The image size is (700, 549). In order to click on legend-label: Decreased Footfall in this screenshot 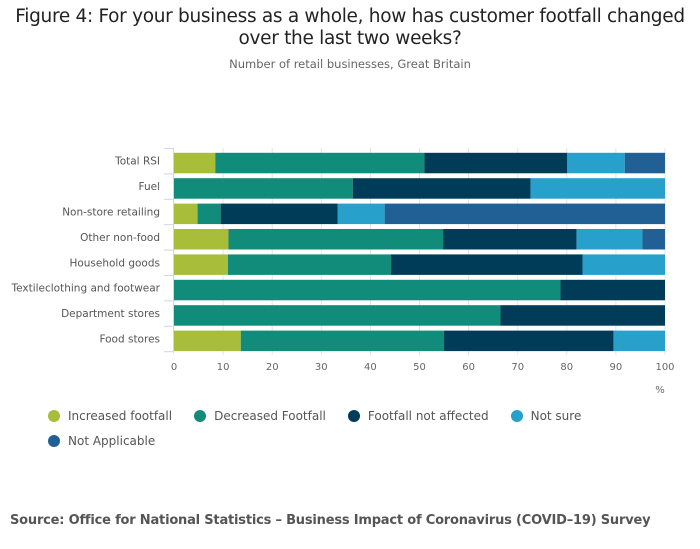, I will do `click(270, 416)`.